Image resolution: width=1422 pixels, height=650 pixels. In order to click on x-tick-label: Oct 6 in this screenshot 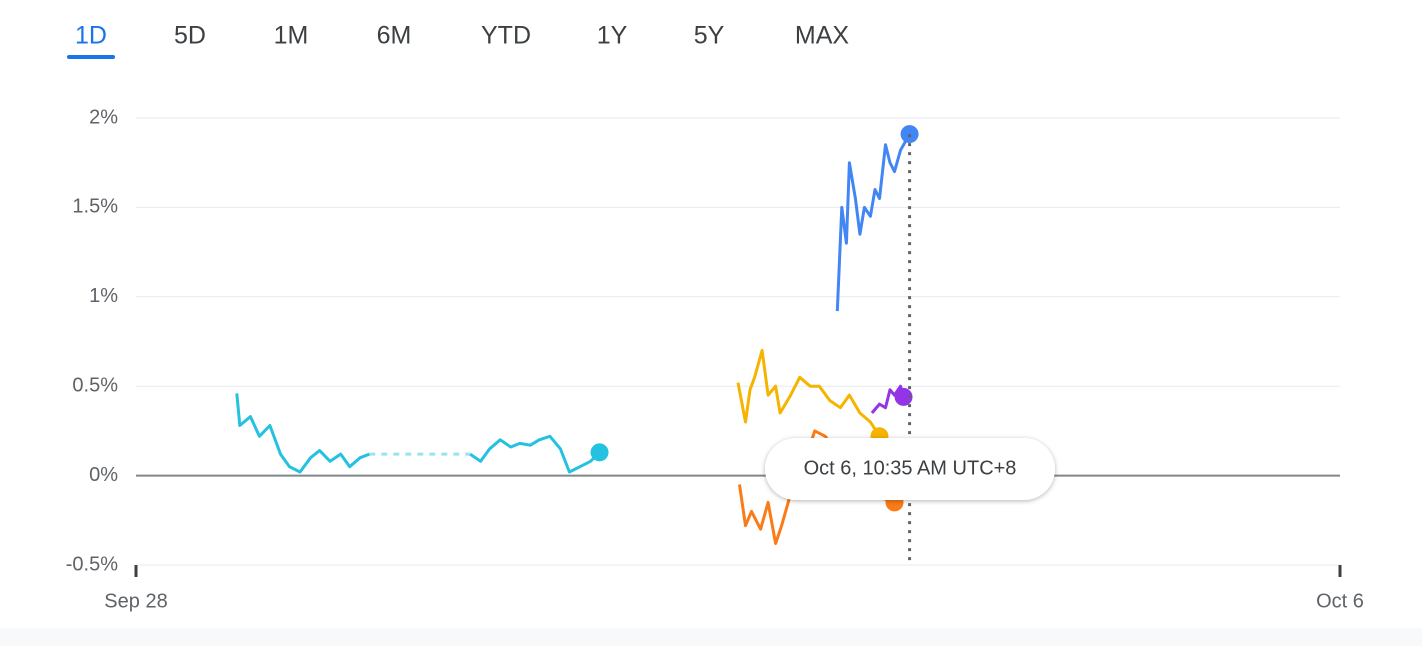, I will do `click(1340, 601)`.